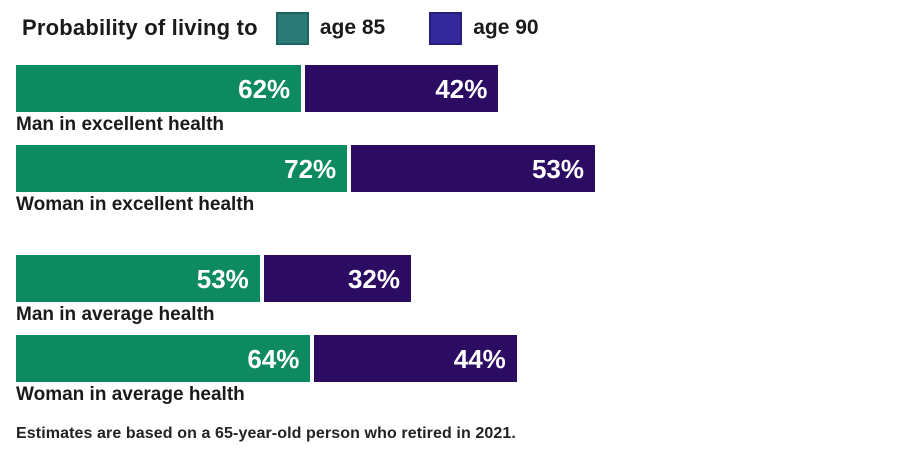 This screenshot has height=457, width=900. Describe the element at coordinates (473, 168) in the screenshot. I see `bar-age-90: 53%` at that location.